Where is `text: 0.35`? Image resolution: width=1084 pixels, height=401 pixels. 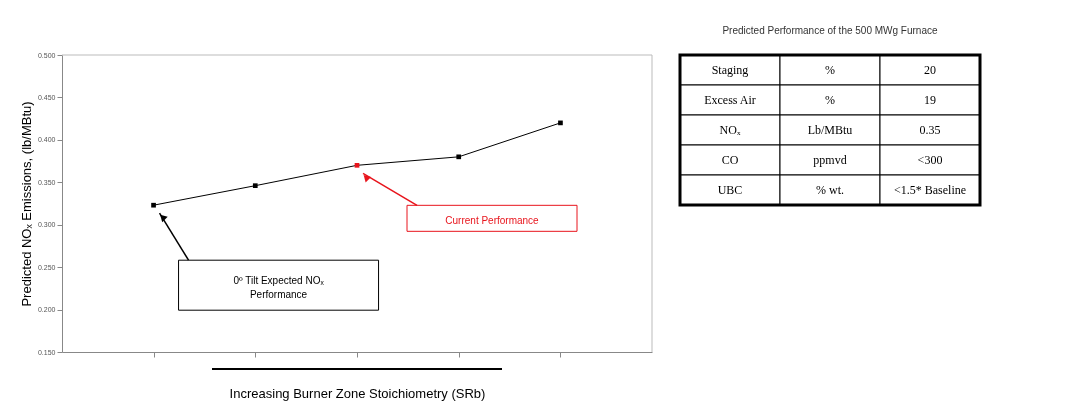 text: 0.35 is located at coordinates (930, 130).